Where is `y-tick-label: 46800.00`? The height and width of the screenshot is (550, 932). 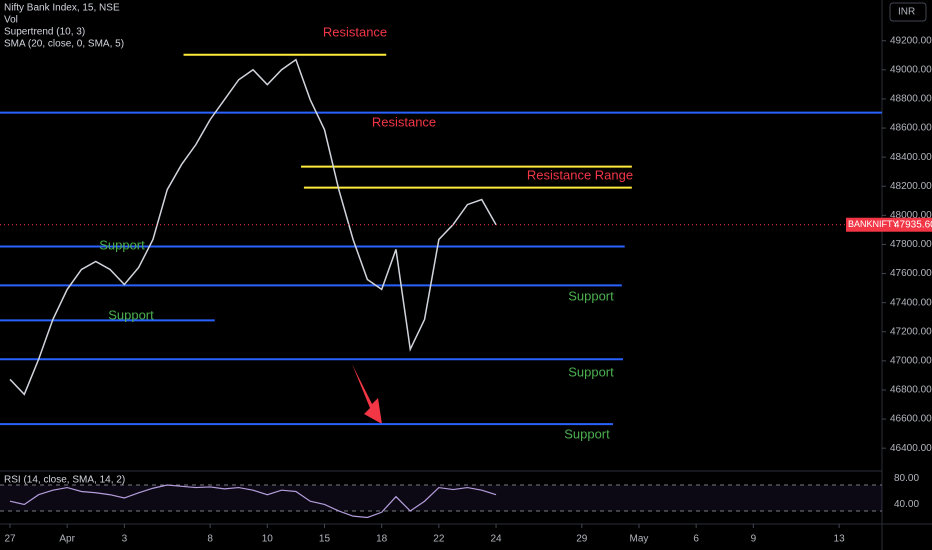 y-tick-label: 46800.00 is located at coordinates (911, 390).